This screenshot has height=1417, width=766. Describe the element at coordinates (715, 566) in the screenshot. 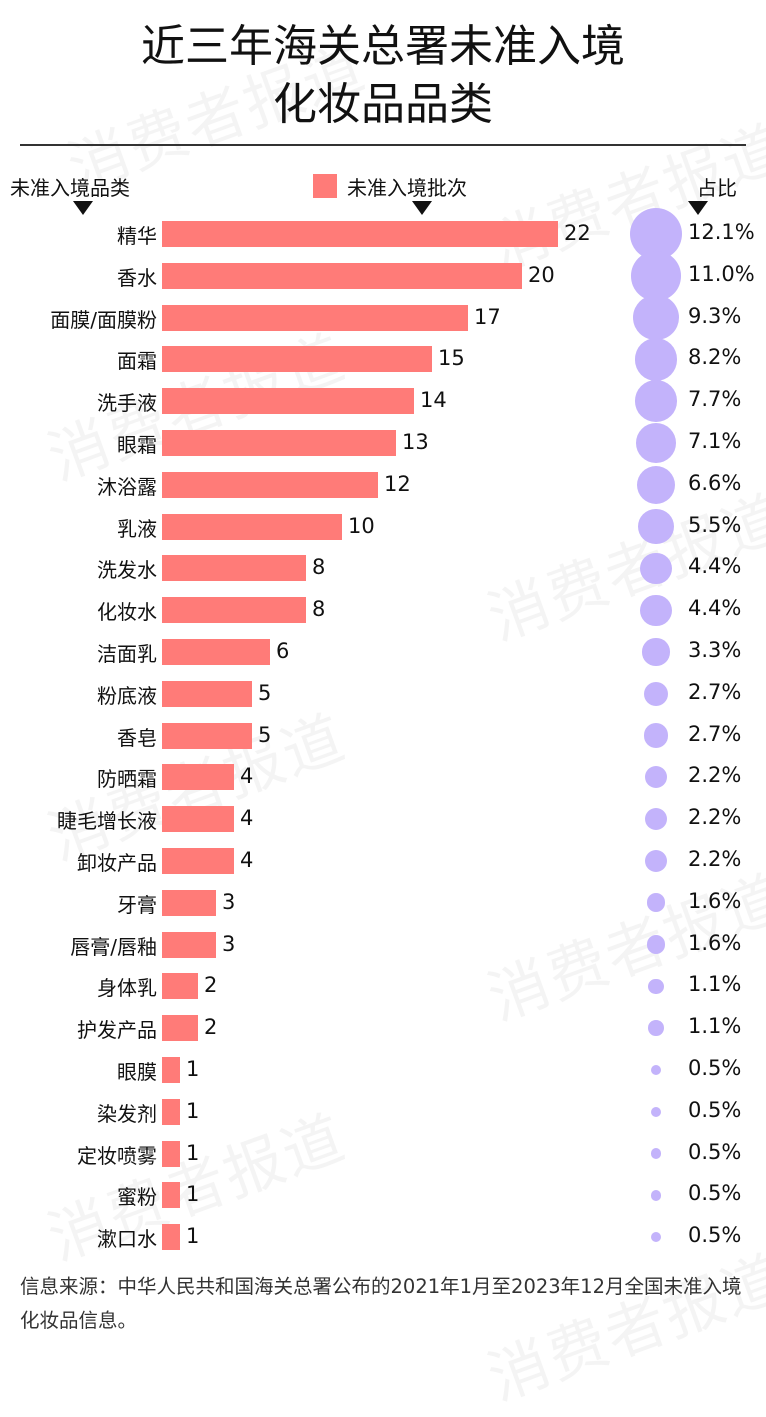

I see `share-value: 4.4%` at that location.